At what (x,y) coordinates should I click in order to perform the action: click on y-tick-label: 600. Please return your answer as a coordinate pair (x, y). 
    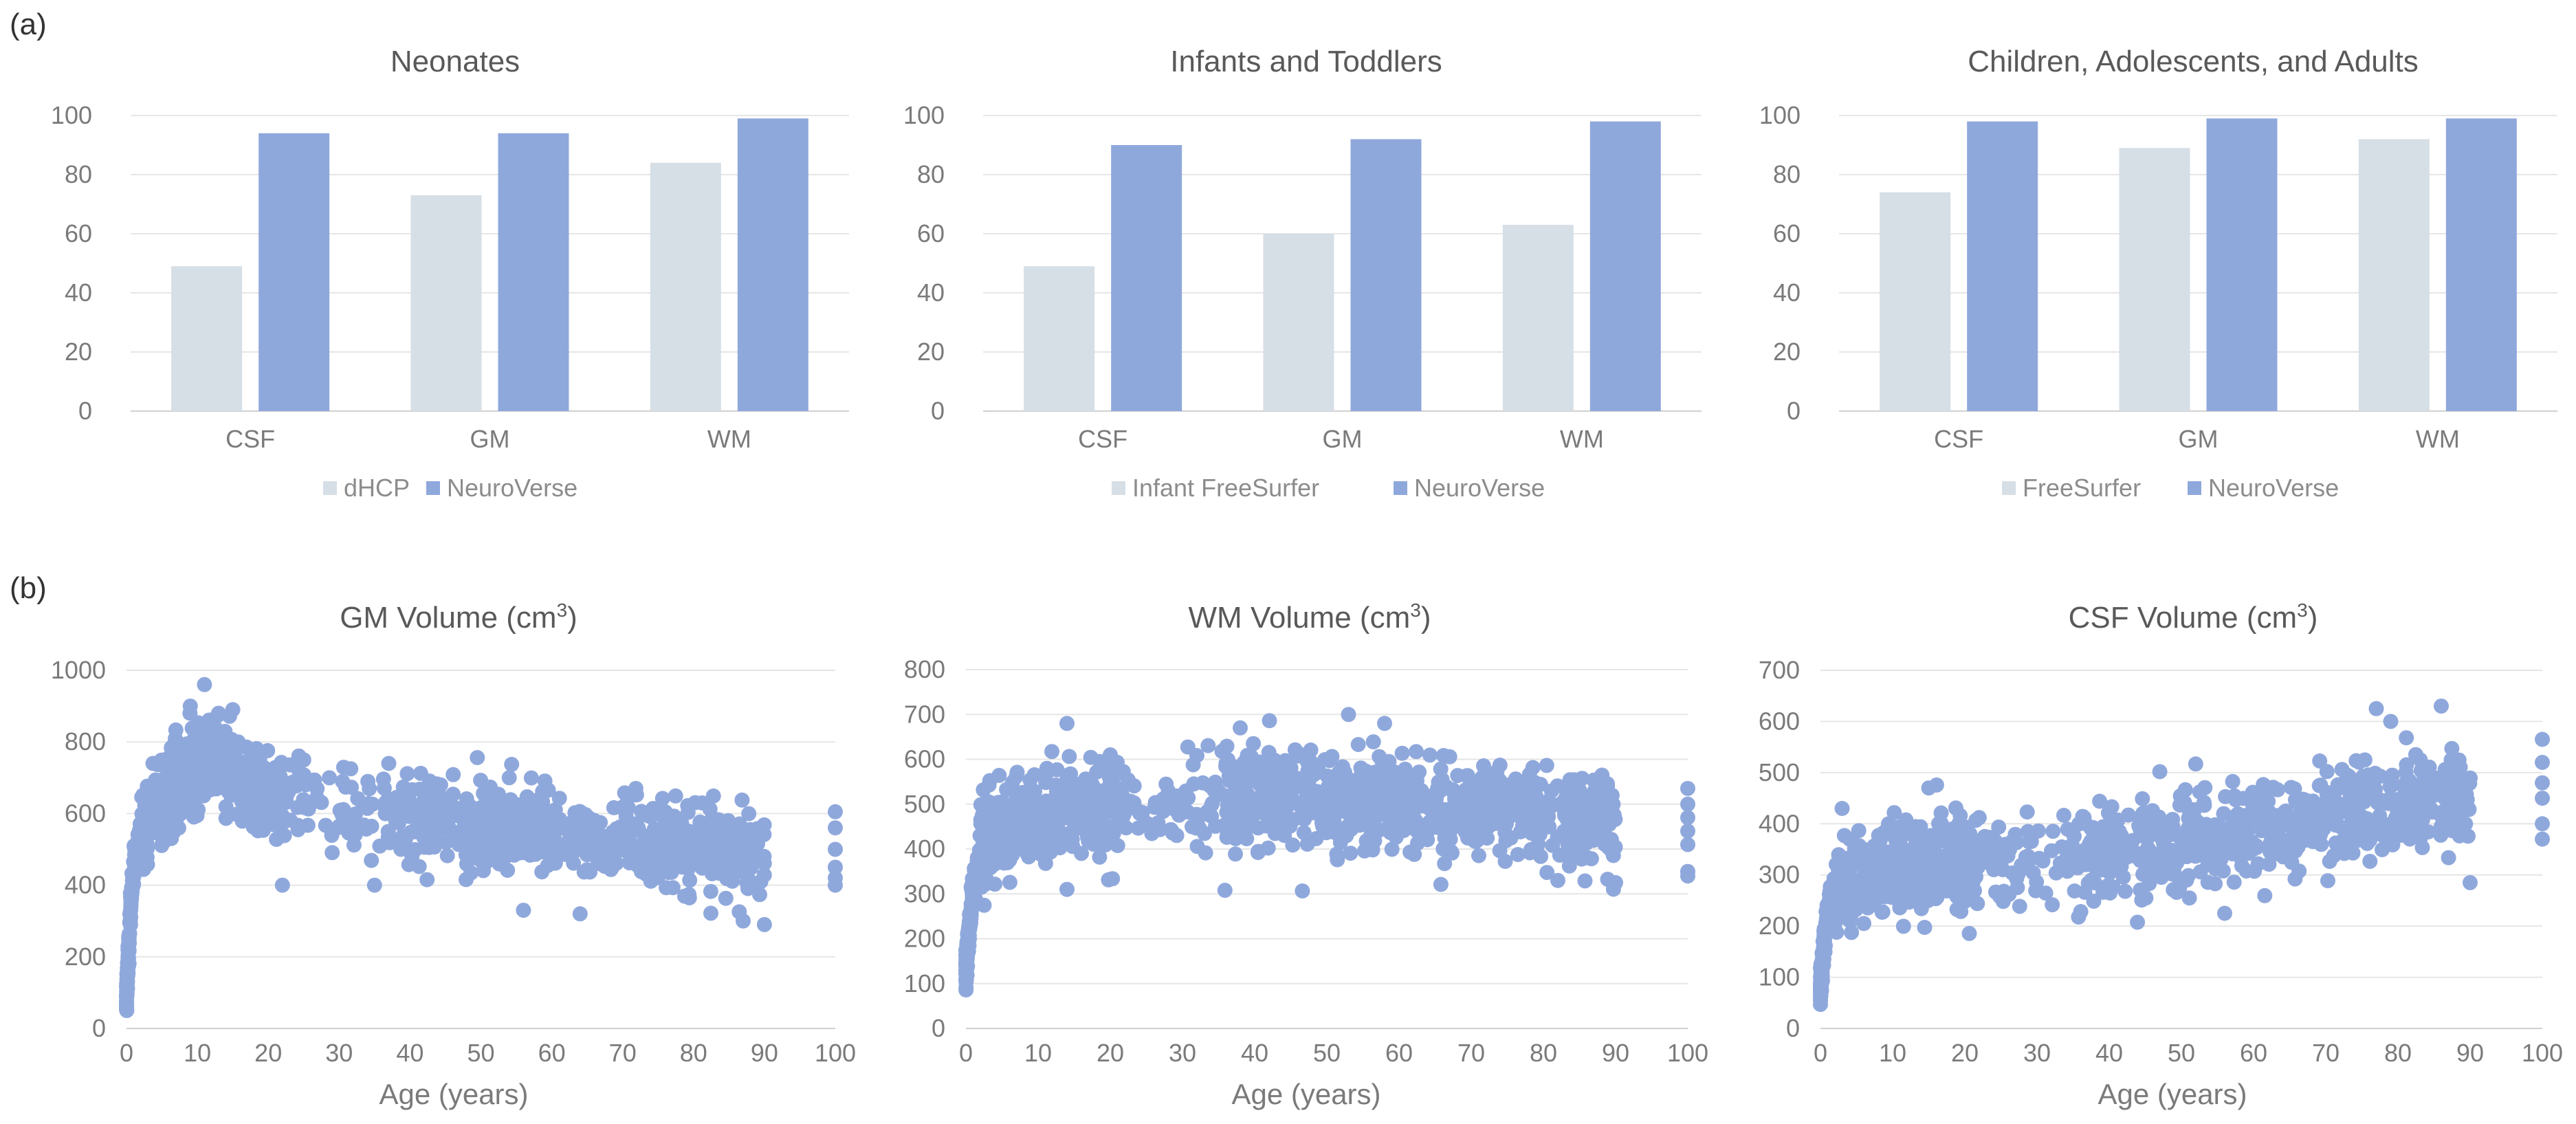
    Looking at the image, I should click on (85, 813).